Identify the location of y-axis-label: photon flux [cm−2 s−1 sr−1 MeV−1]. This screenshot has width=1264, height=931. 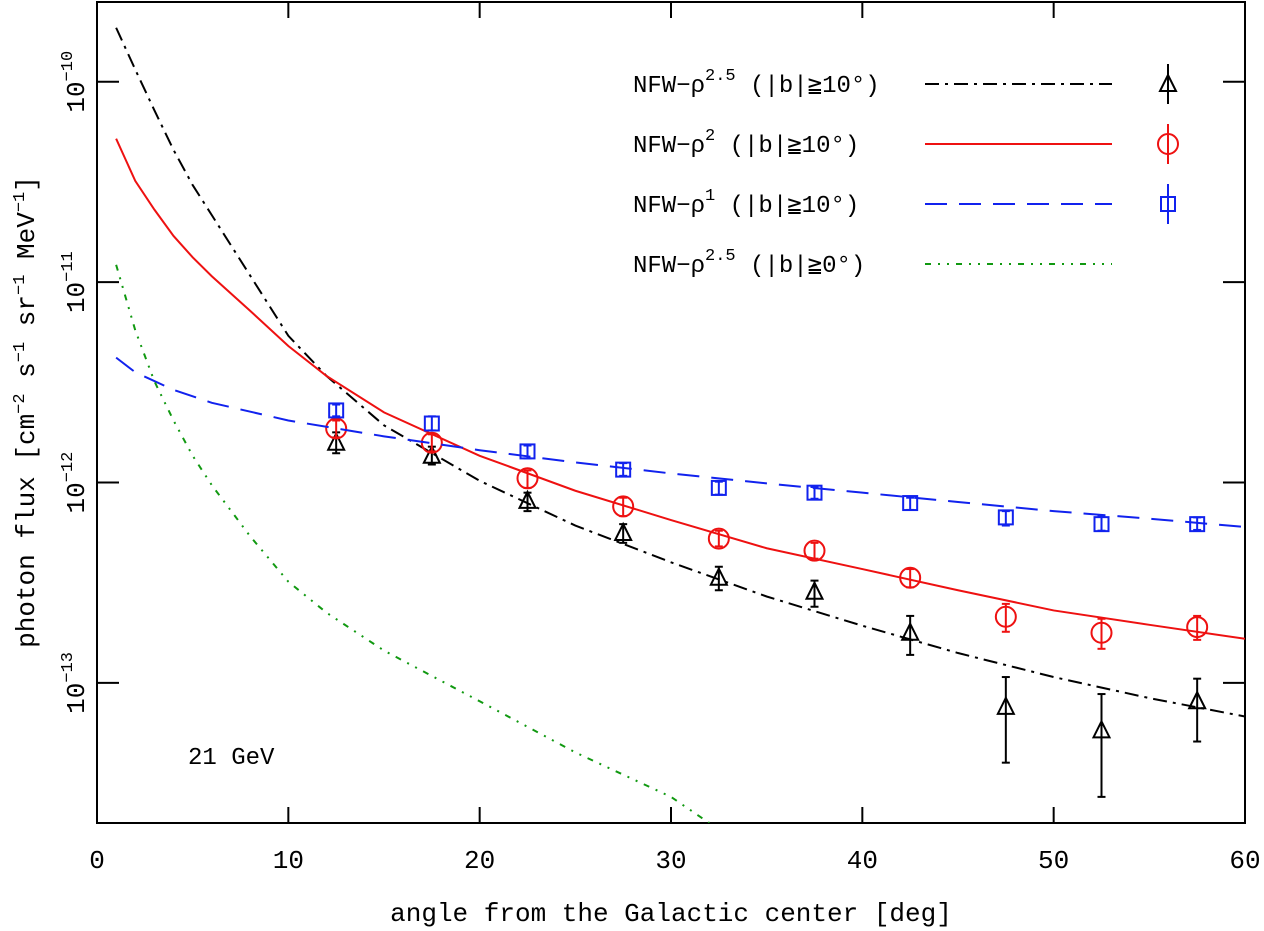
(26, 412).